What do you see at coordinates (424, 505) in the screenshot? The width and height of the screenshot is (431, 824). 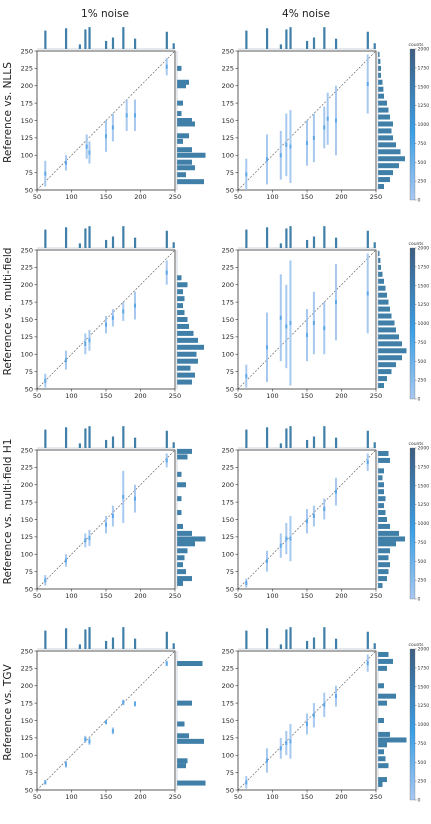 I see `colorbar-tick-label: 1250` at bounding box center [424, 505].